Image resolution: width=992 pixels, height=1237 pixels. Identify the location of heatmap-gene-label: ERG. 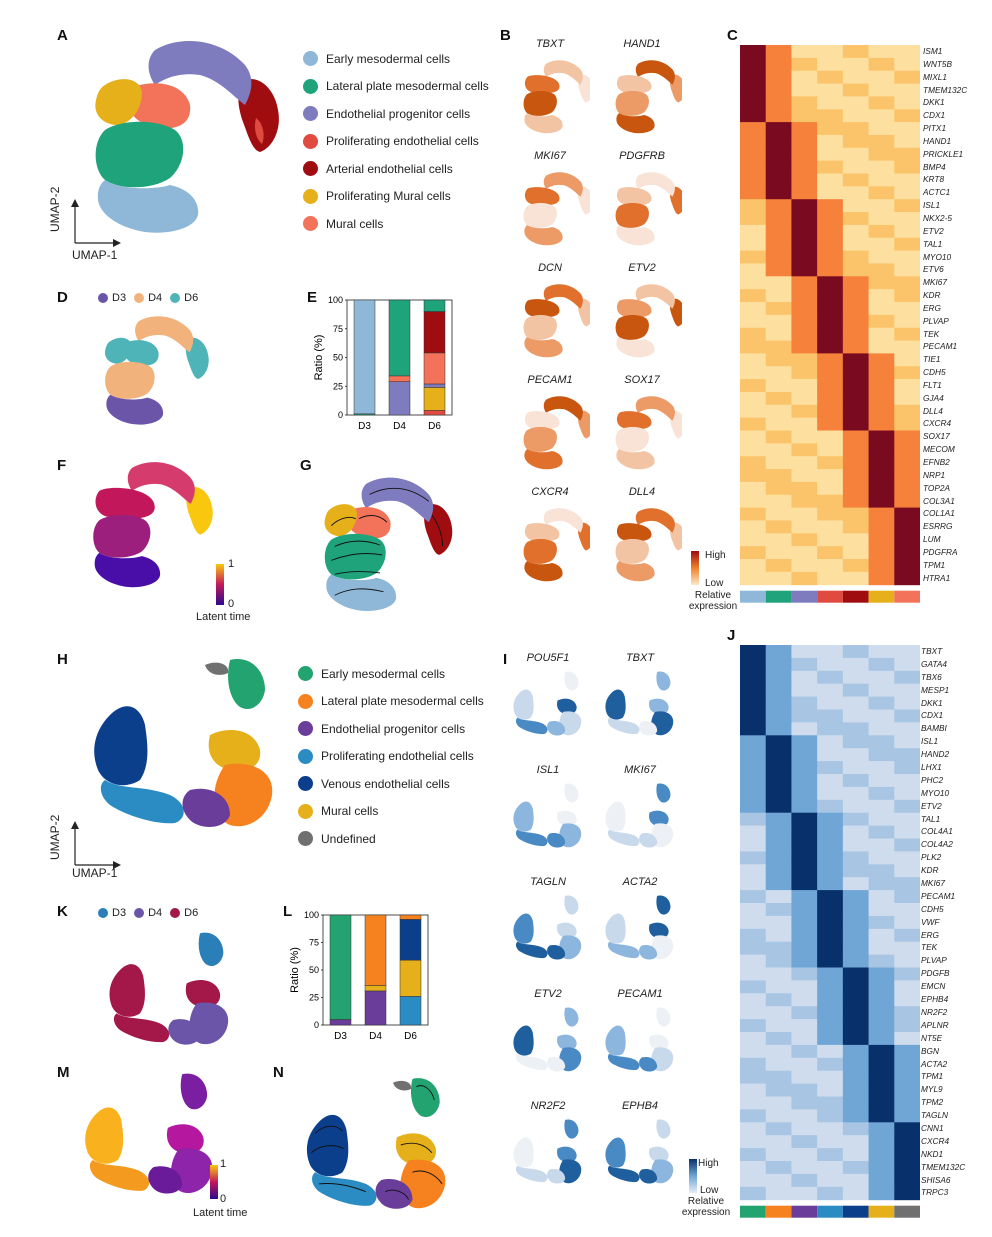
(930, 934).